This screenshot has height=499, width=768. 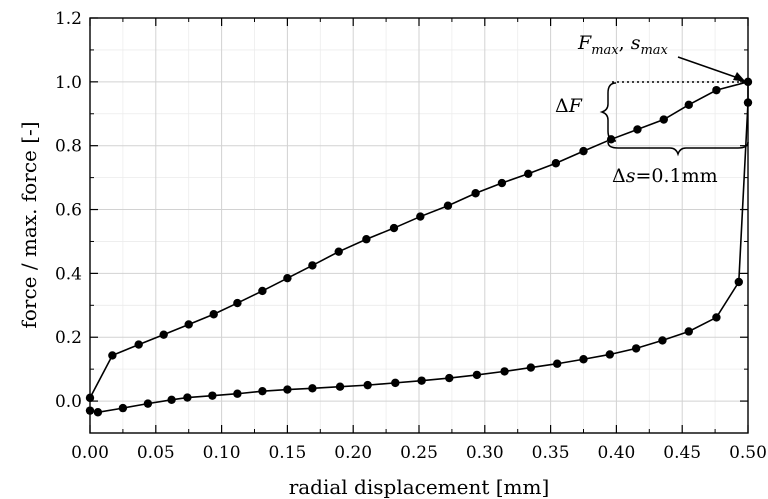 I want to click on delta-f-var: F, so click(x=575, y=106).